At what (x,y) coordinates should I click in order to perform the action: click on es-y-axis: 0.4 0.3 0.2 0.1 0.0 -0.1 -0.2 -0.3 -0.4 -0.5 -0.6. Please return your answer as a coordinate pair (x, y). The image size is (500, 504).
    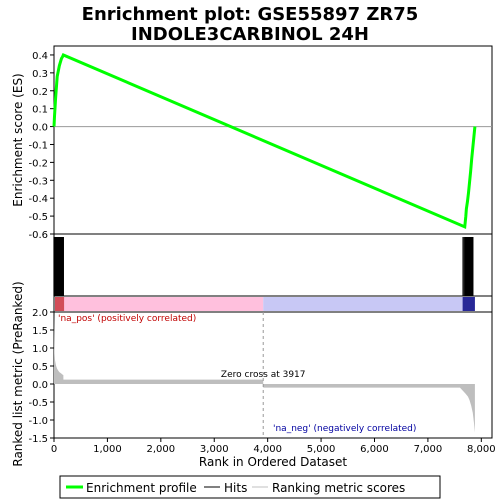
    Looking at the image, I should click on (41, 146).